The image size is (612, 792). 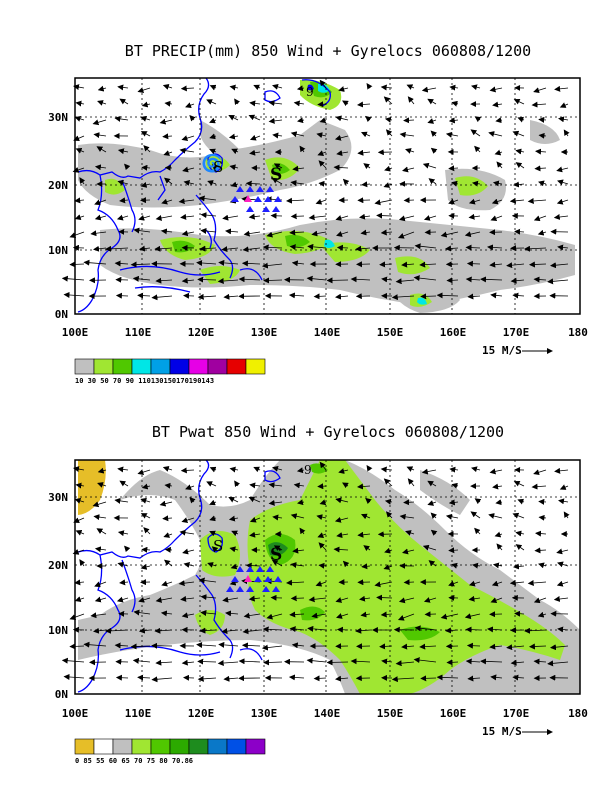 I want to click on y-tick-label: 20N, so click(x=58, y=185).